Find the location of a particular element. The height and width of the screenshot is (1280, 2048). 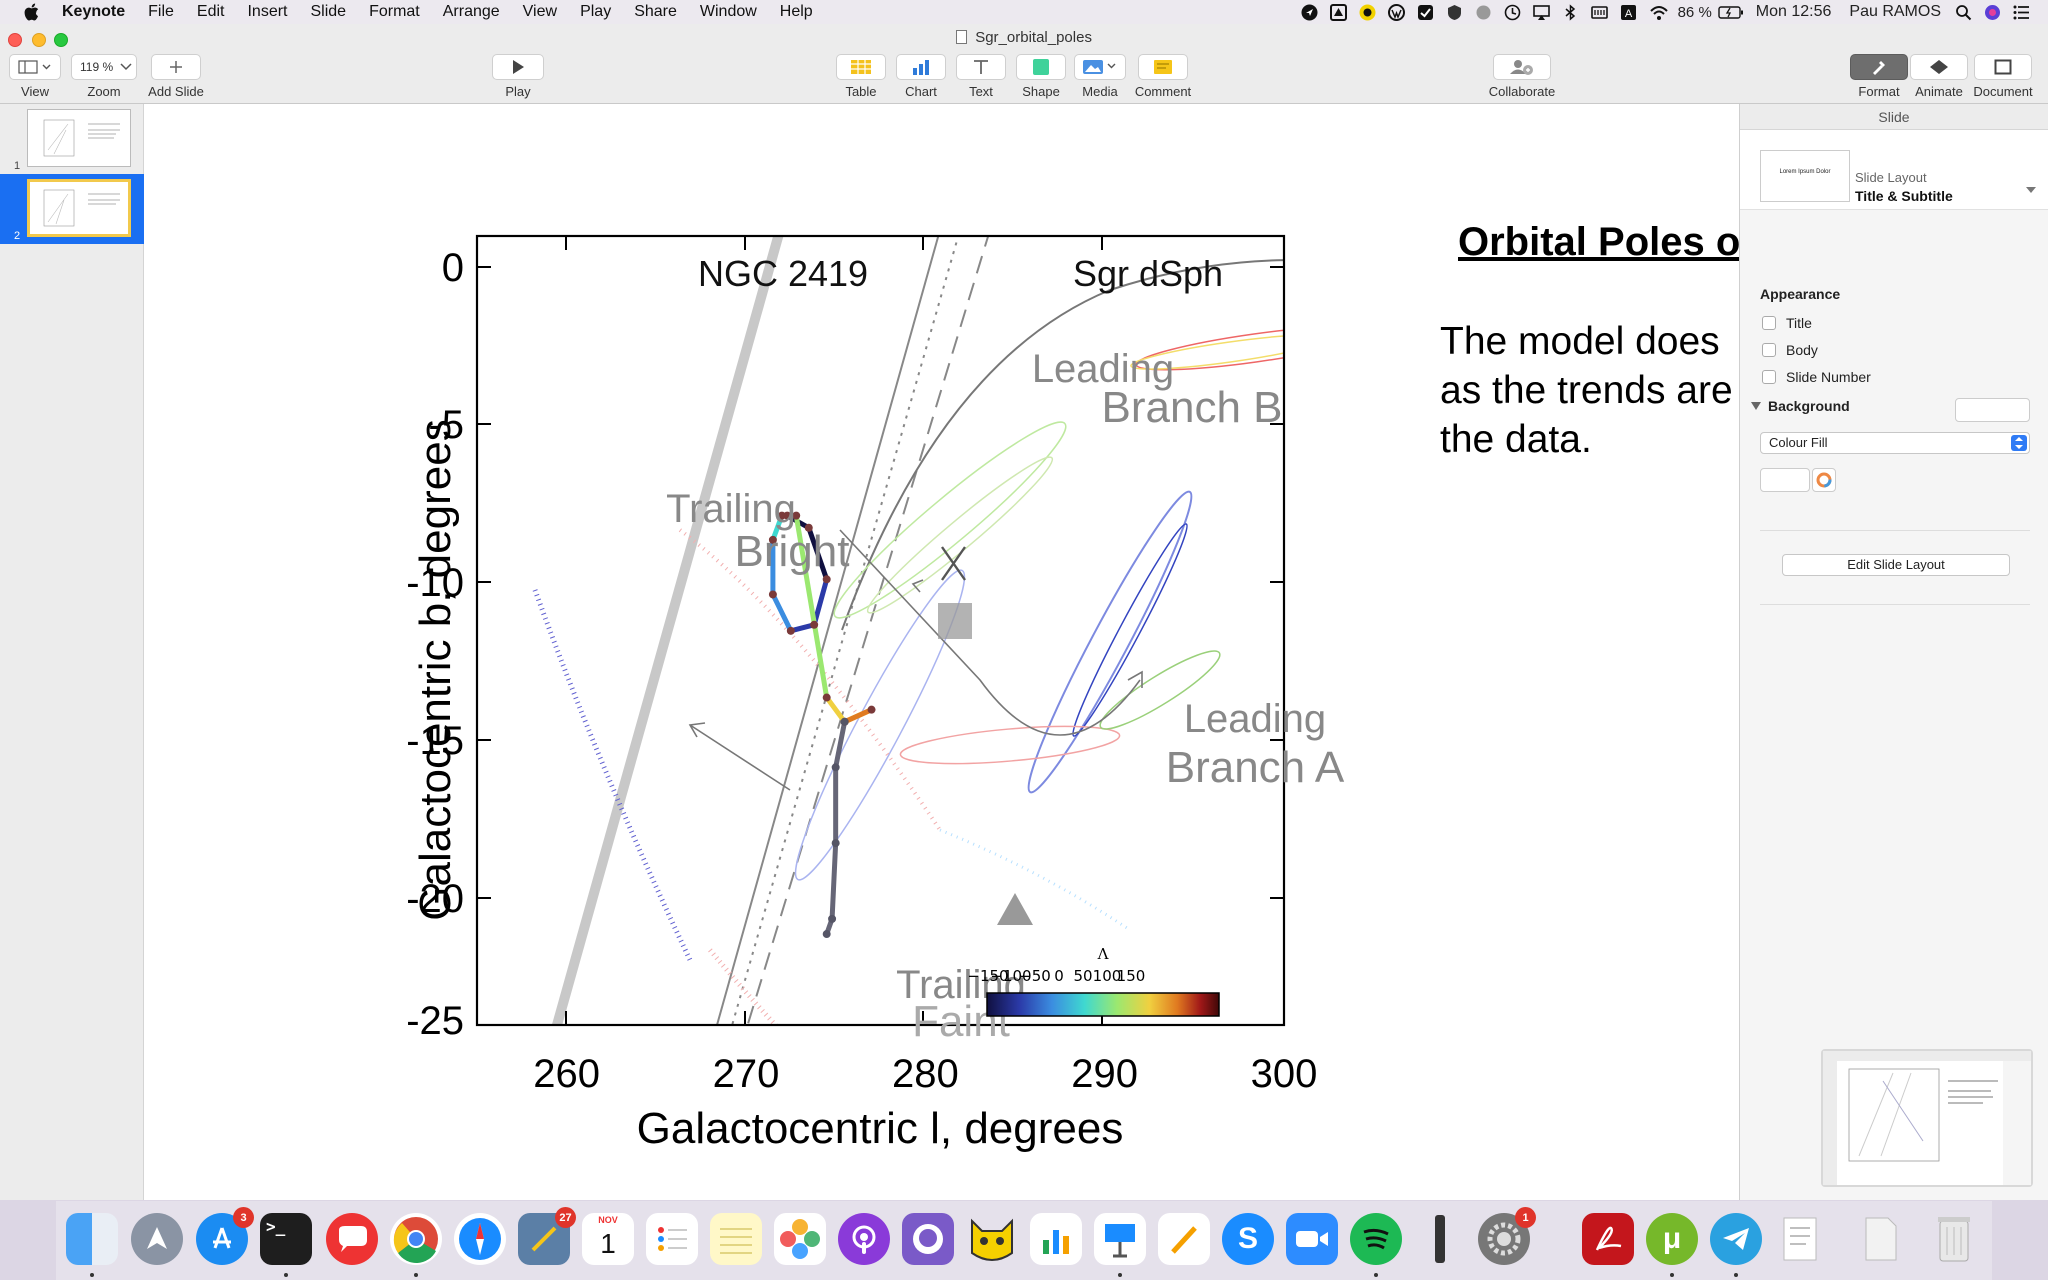

chevron-down-icon is located at coordinates (2031, 190).